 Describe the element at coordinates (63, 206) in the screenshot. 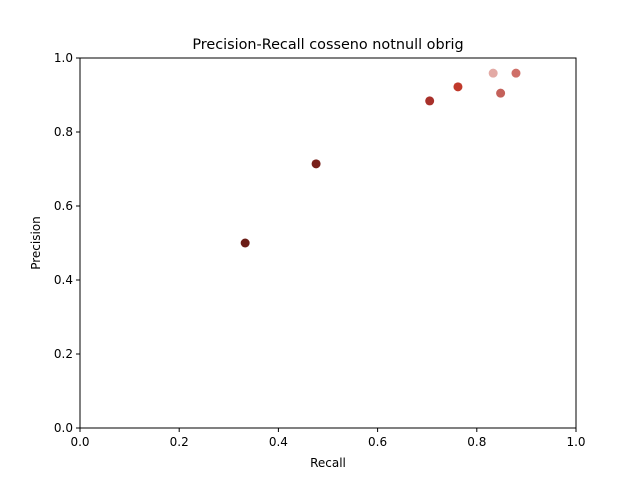

I see `y-tick-label: 0.6` at that location.